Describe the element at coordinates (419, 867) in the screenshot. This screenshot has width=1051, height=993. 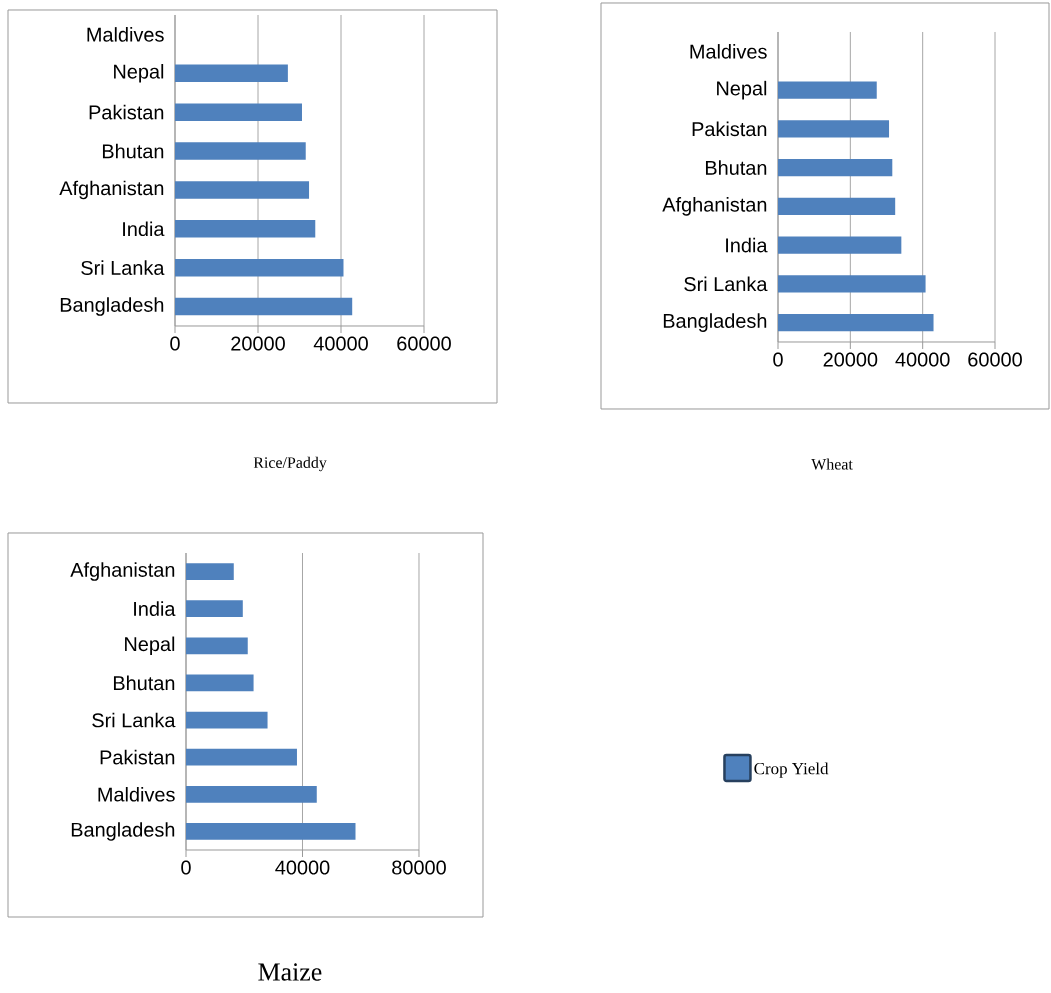
I see `x-tick-label: 80000` at that location.